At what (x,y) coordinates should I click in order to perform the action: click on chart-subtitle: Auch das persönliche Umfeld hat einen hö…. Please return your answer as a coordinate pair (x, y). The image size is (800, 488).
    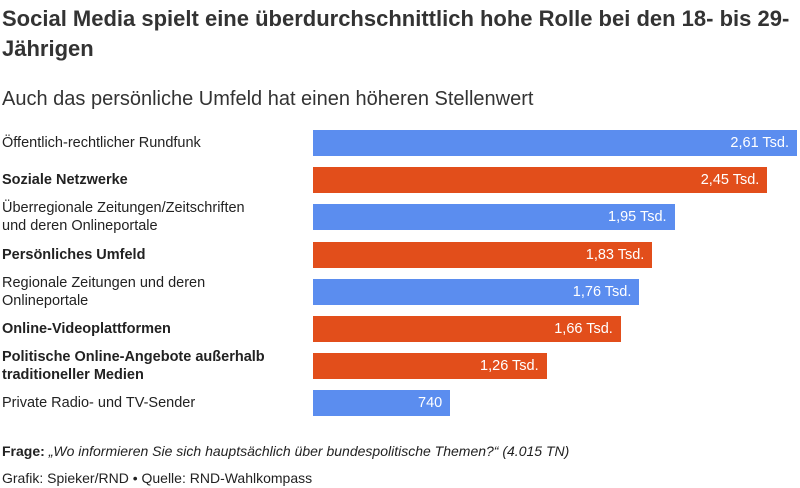
    Looking at the image, I should click on (268, 99).